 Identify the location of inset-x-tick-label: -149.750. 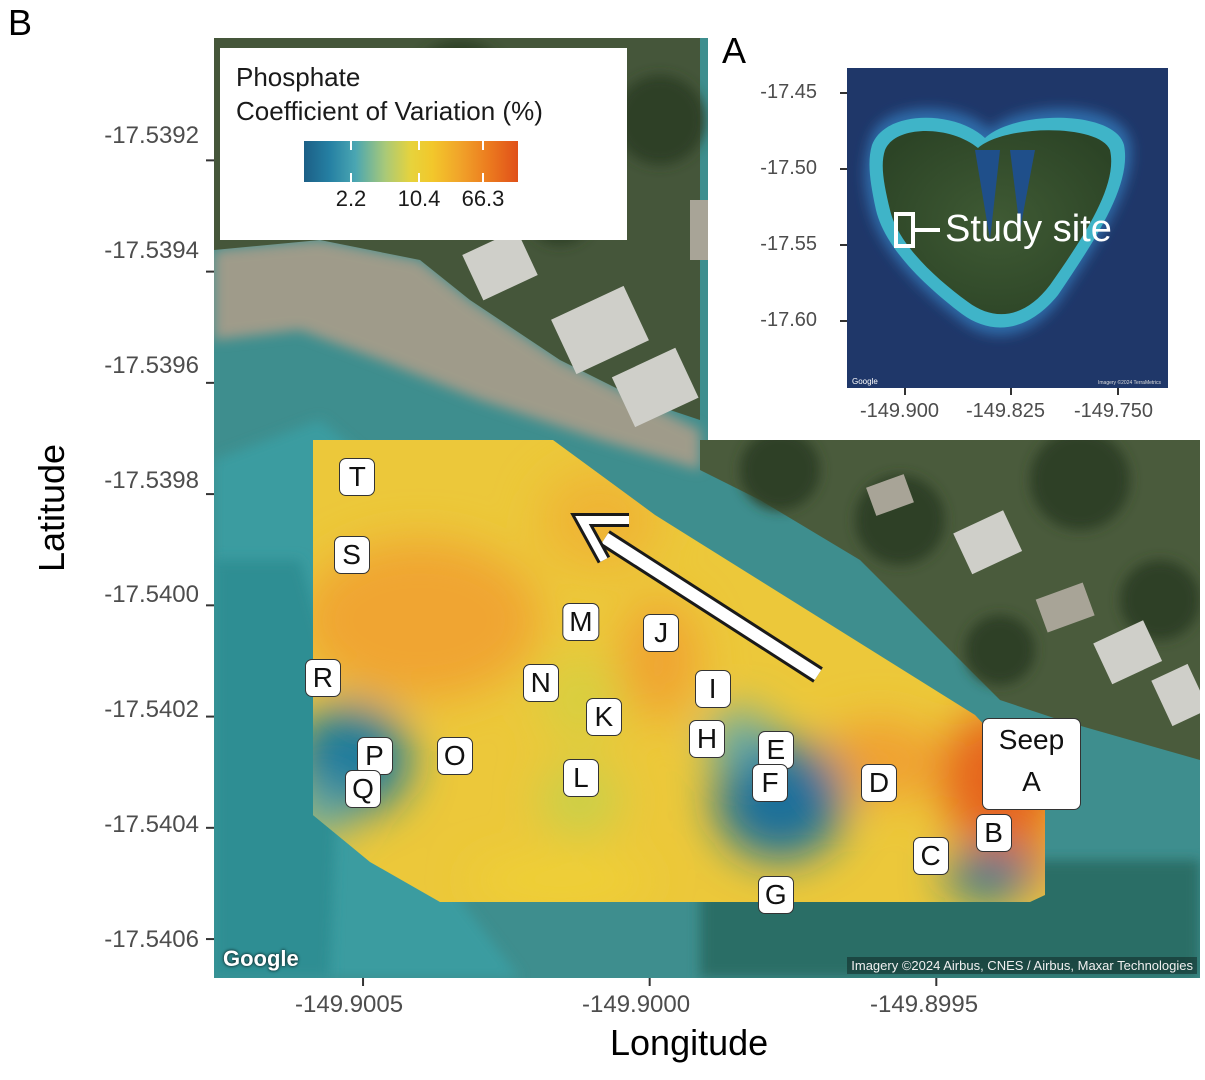
(1113, 411).